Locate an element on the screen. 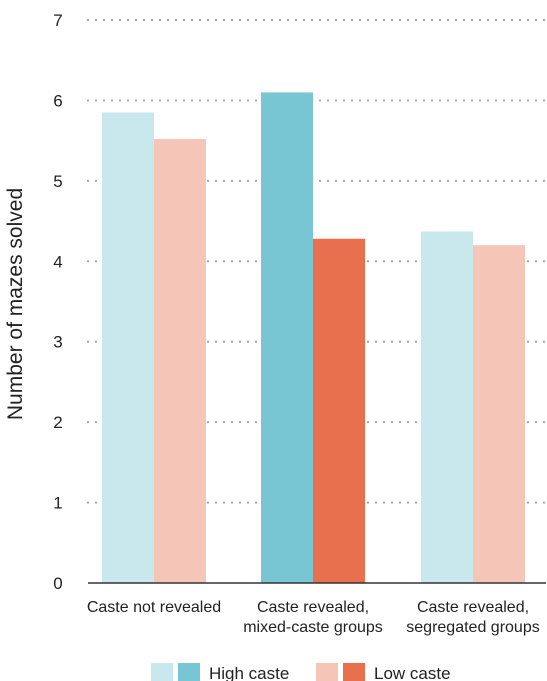  y-tick-label-6: 6 is located at coordinates (57, 100).